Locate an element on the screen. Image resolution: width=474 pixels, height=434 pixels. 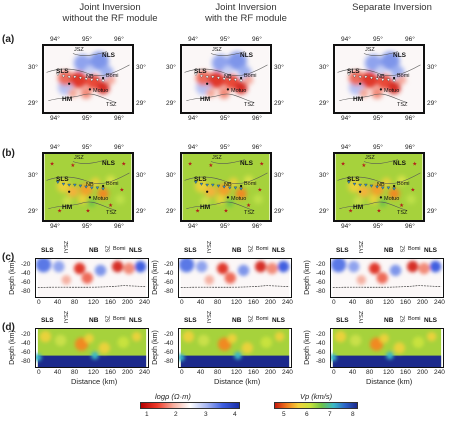
vp-tick-6: 6 is located at coordinates (307, 414).